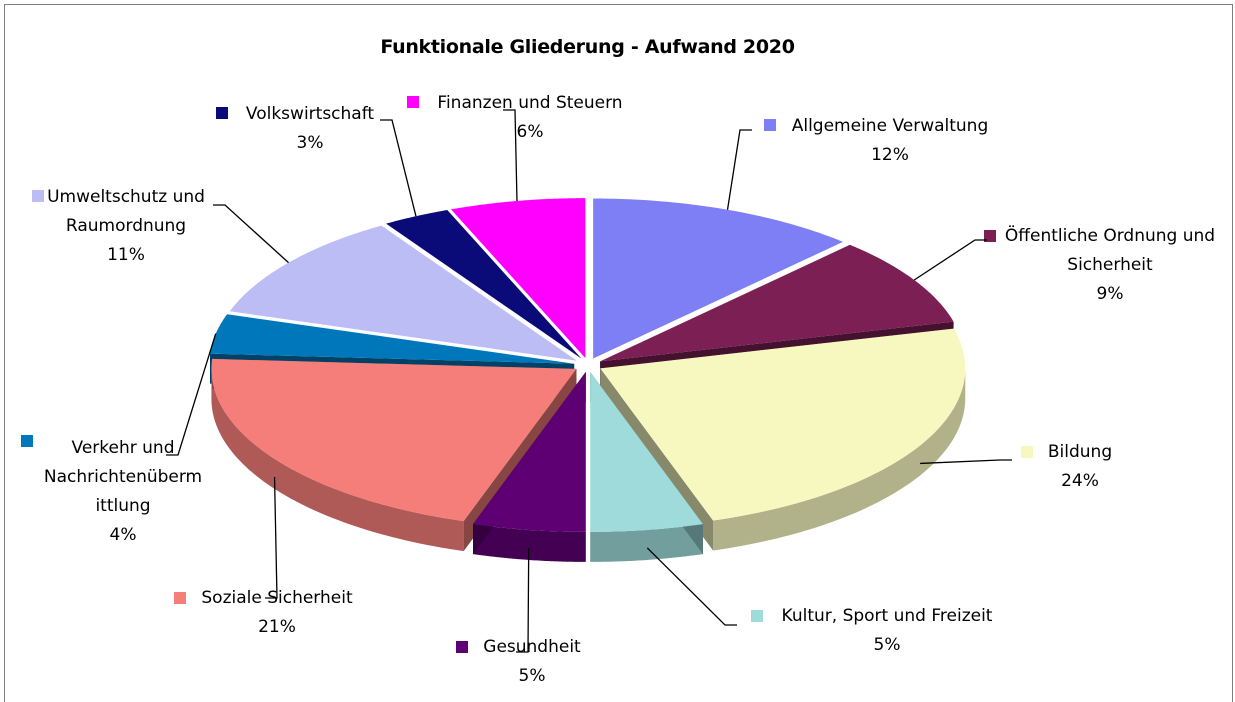 This screenshot has height=702, width=1235. I want to click on data-label: Soziale Sicherheit 21%, so click(277, 613).